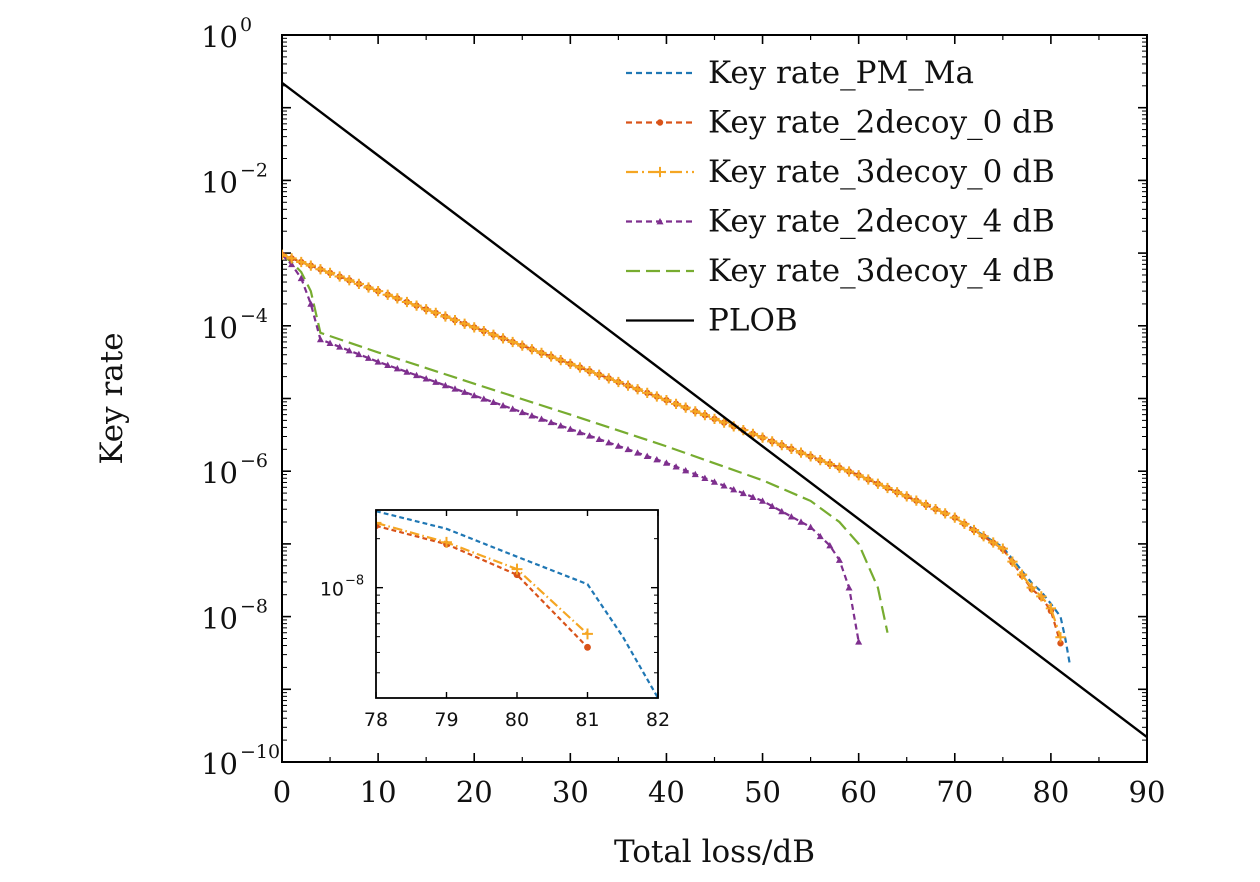  What do you see at coordinates (840, 123) in the screenshot?
I see `legend-item: Key rate_2decoy_0 dB` at bounding box center [840, 123].